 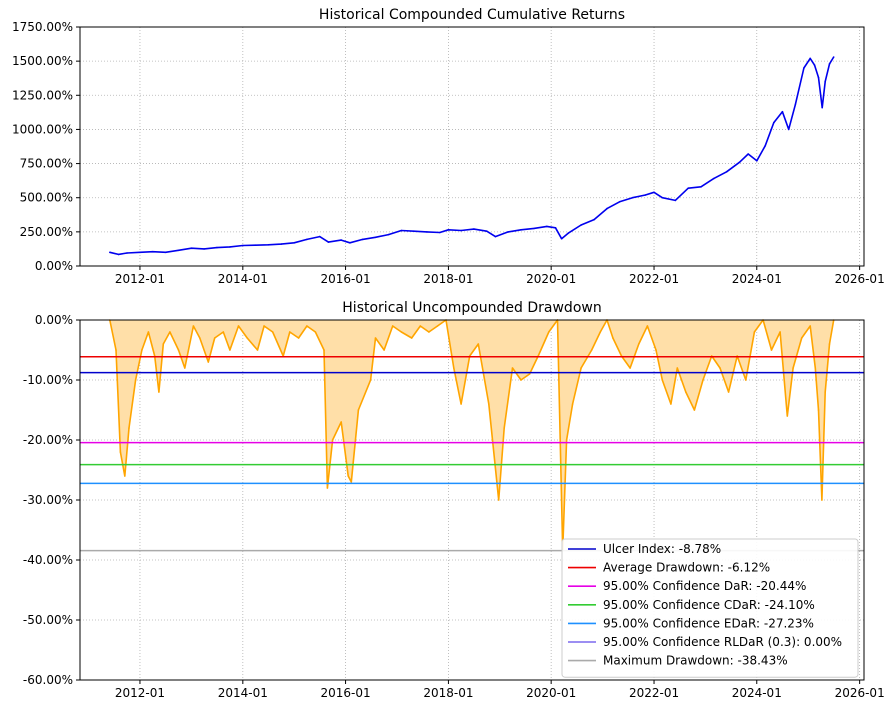 I want to click on legend-label: 95.00% Confidence RLDaR (0.3): 0.00%, so click(x=722, y=642).